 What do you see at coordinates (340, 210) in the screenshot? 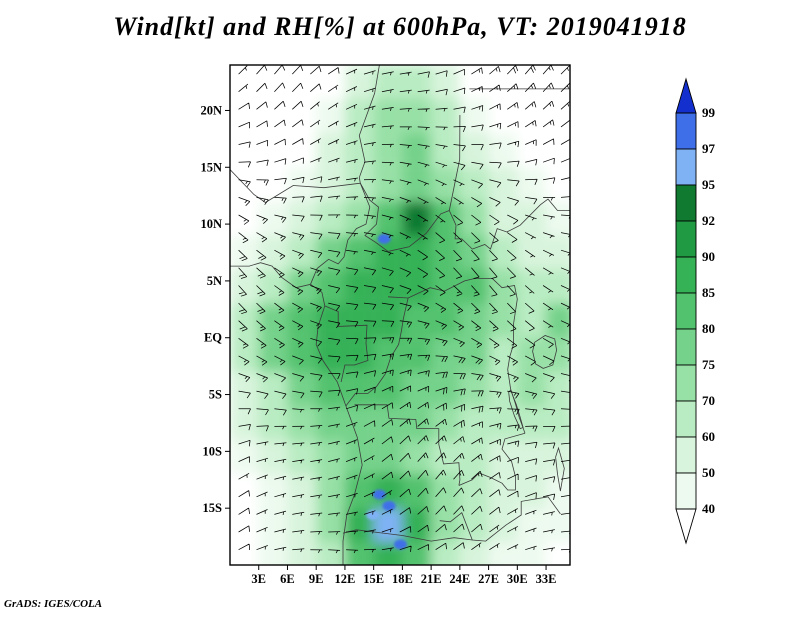
I see `border-sahel-chain` at bounding box center [340, 210].